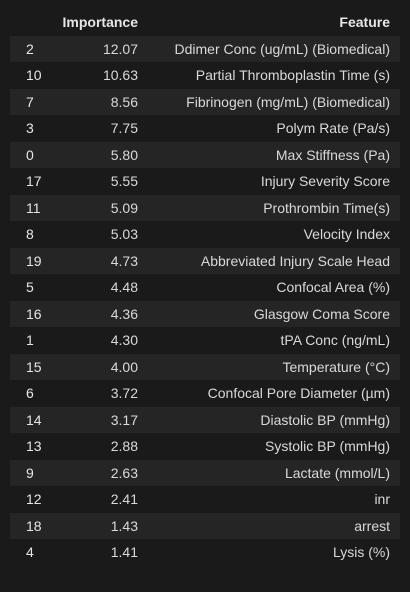  I want to click on feature-cell: Confocal Area (%), so click(333, 287).